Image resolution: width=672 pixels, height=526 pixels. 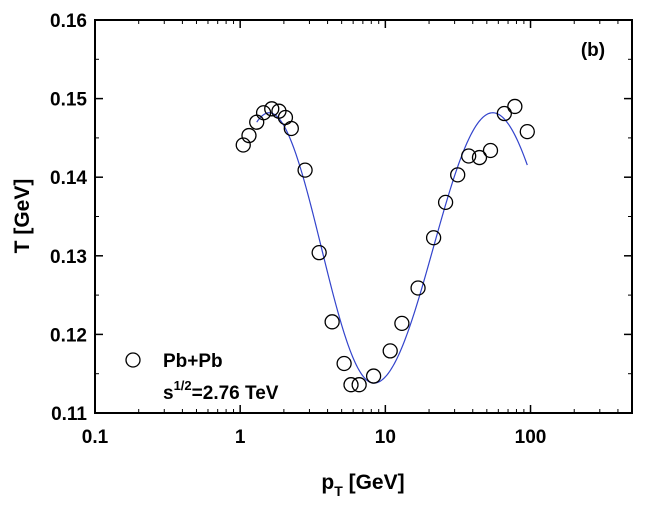 I want to click on x-tick-label: 1, so click(x=240, y=437).